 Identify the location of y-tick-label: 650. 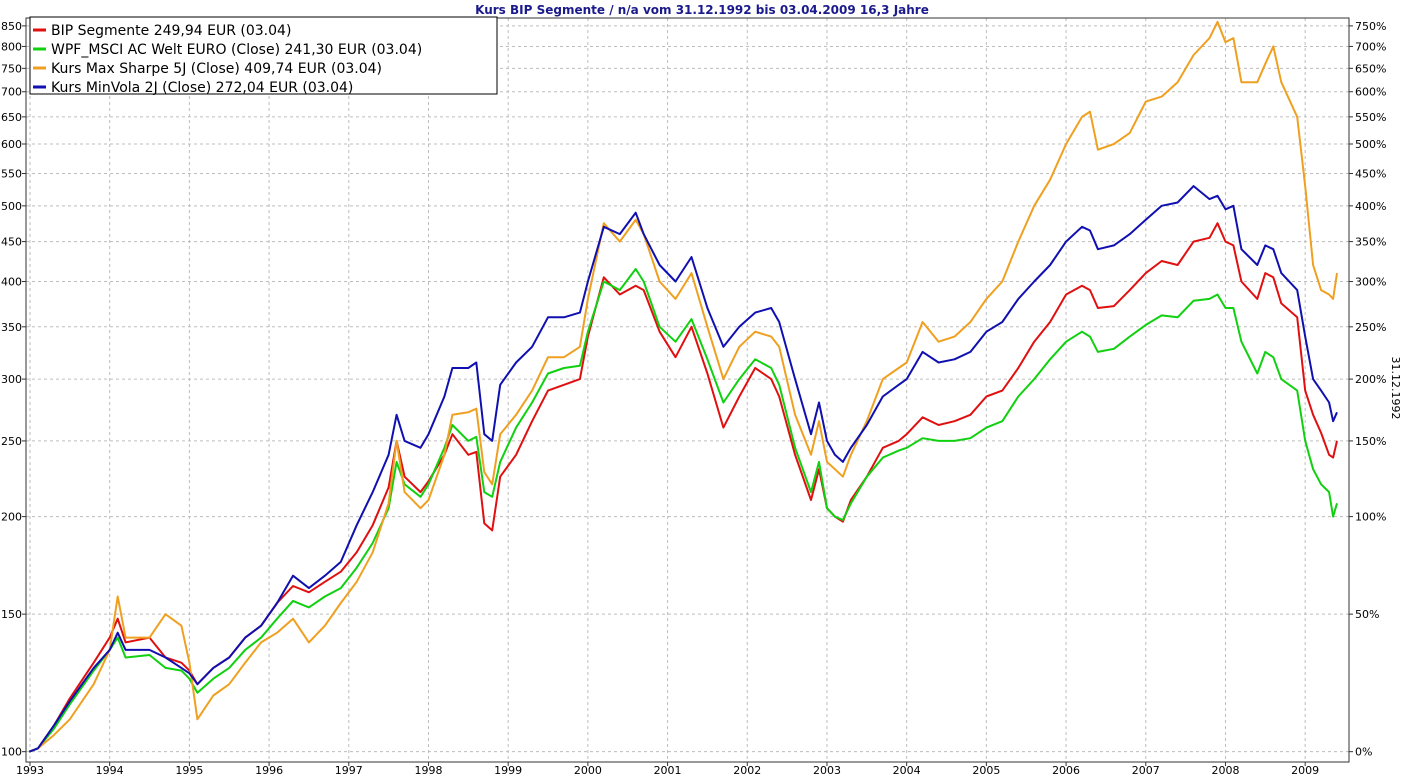
(11, 117).